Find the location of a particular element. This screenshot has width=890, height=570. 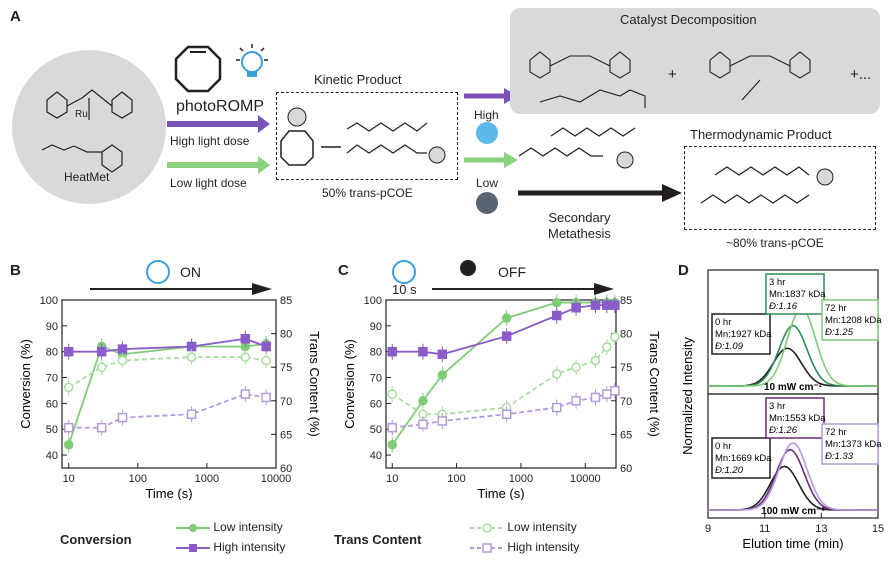

high-dose-arrowhead is located at coordinates (264, 124).